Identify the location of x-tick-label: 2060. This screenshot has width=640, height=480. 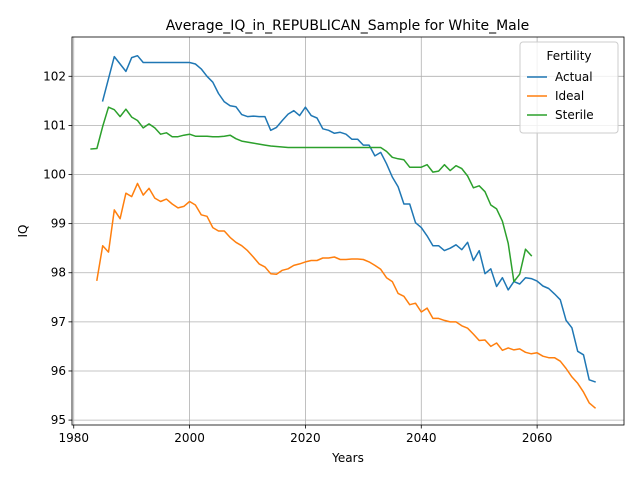
(537, 438).